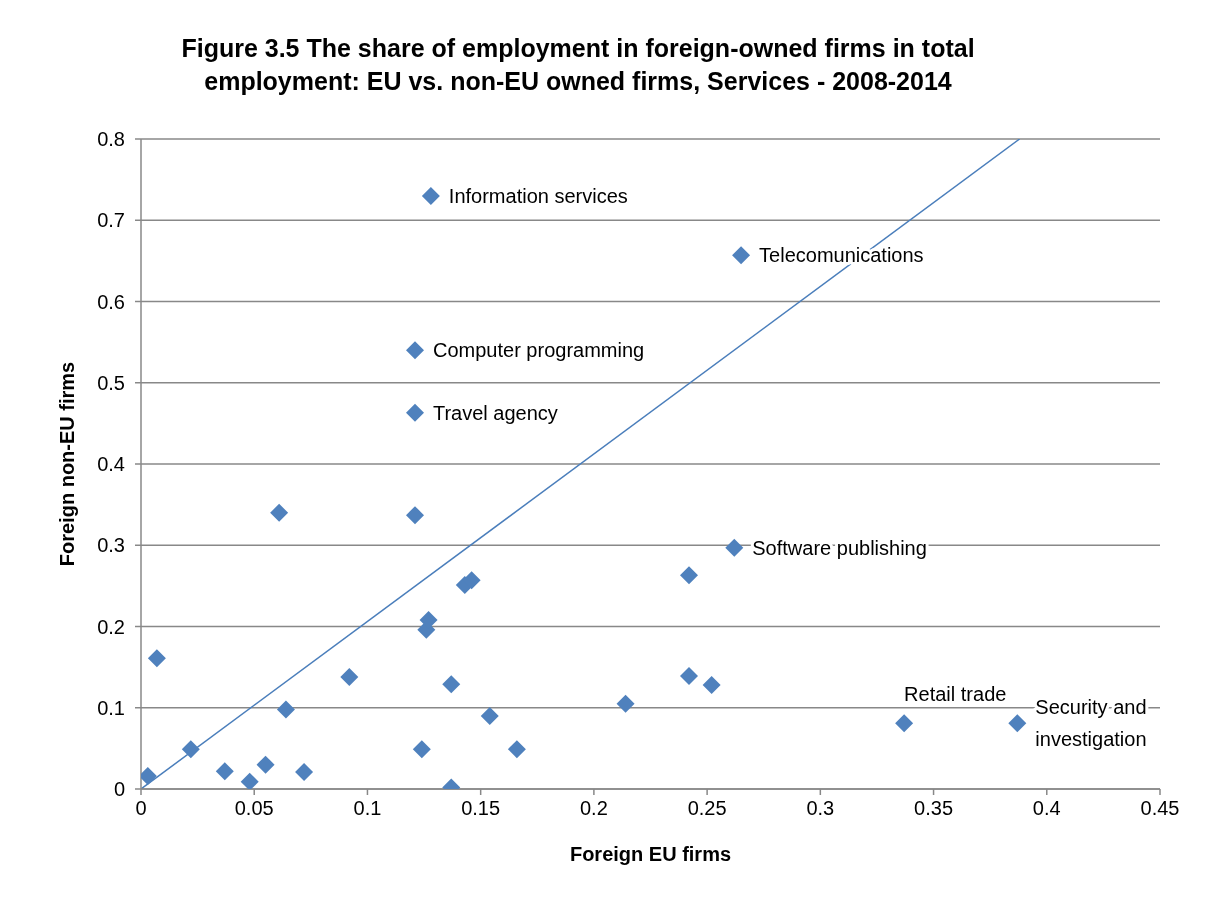 This screenshot has width=1205, height=908. I want to click on x-tick-label: 0.2, so click(593, 808).